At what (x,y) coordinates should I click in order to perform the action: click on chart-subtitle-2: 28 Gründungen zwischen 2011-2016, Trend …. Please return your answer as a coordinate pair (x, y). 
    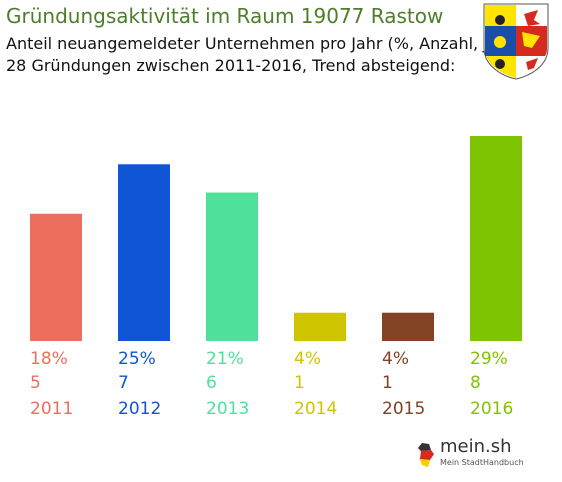
    Looking at the image, I should click on (231, 65).